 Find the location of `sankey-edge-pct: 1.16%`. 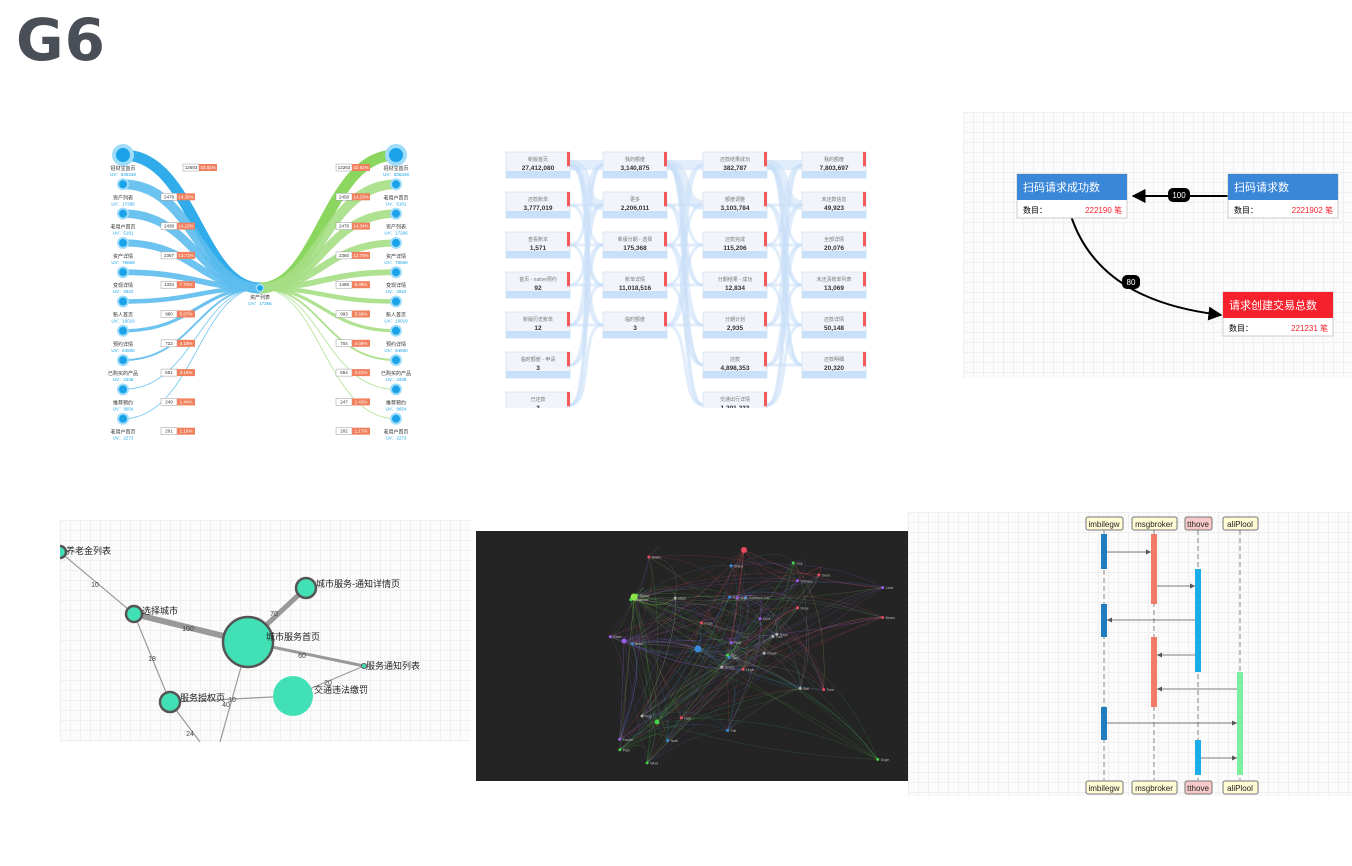

sankey-edge-pct: 1.16% is located at coordinates (186, 431).